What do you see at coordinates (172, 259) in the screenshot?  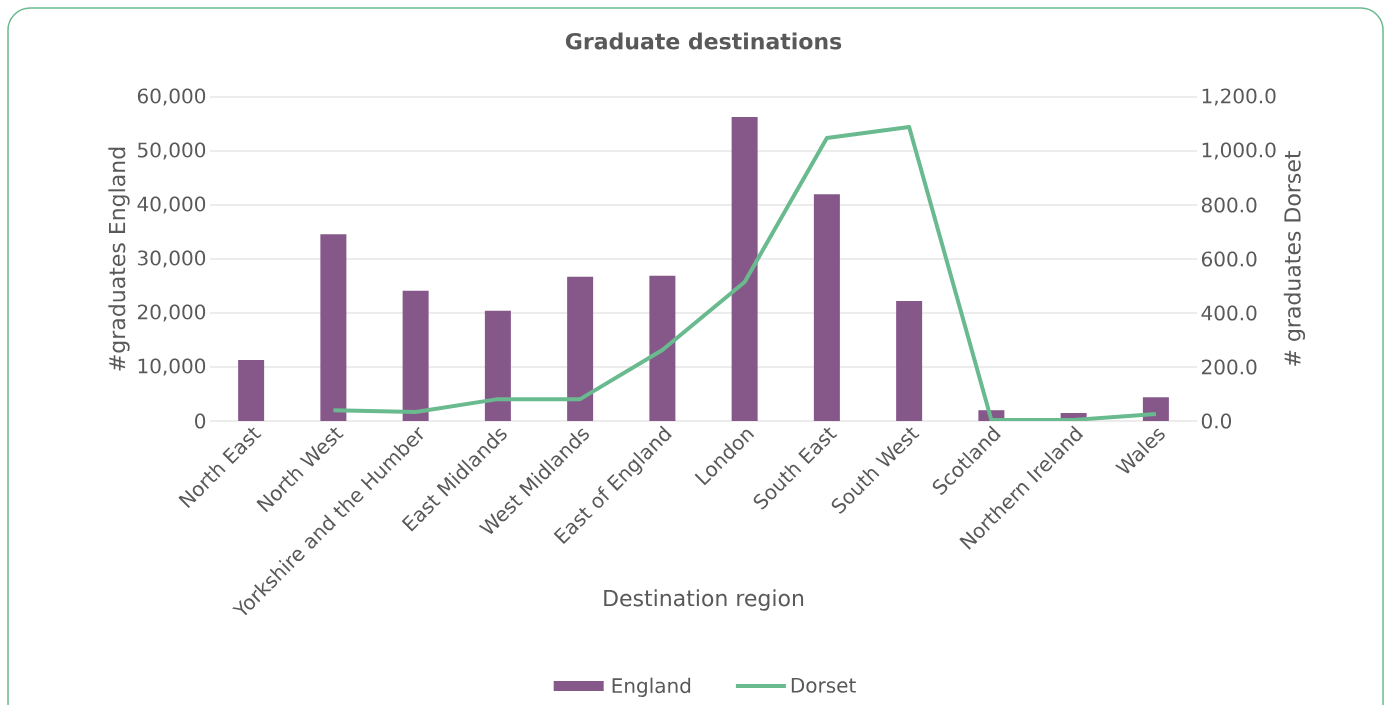 I see `y-tick-label: 30,000` at bounding box center [172, 259].